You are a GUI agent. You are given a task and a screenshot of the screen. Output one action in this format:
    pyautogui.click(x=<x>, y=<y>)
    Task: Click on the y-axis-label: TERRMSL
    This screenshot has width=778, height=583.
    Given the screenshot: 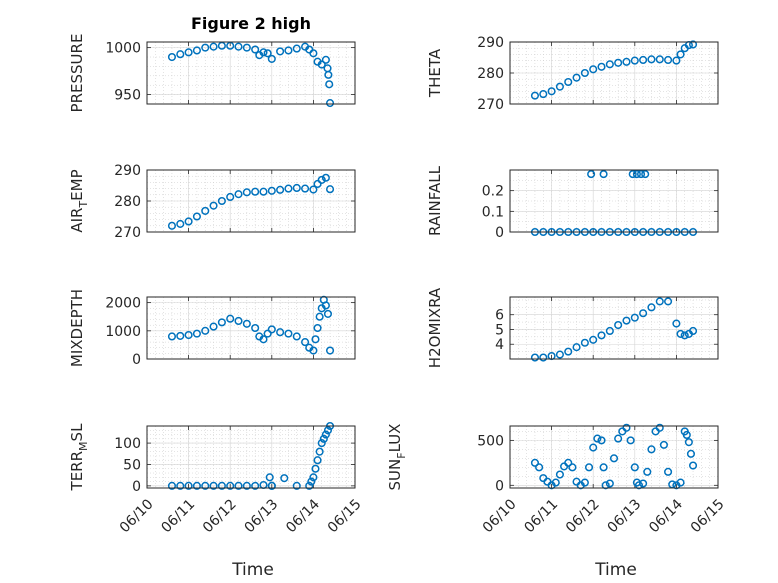 What is the action you would take?
    pyautogui.click(x=79, y=457)
    